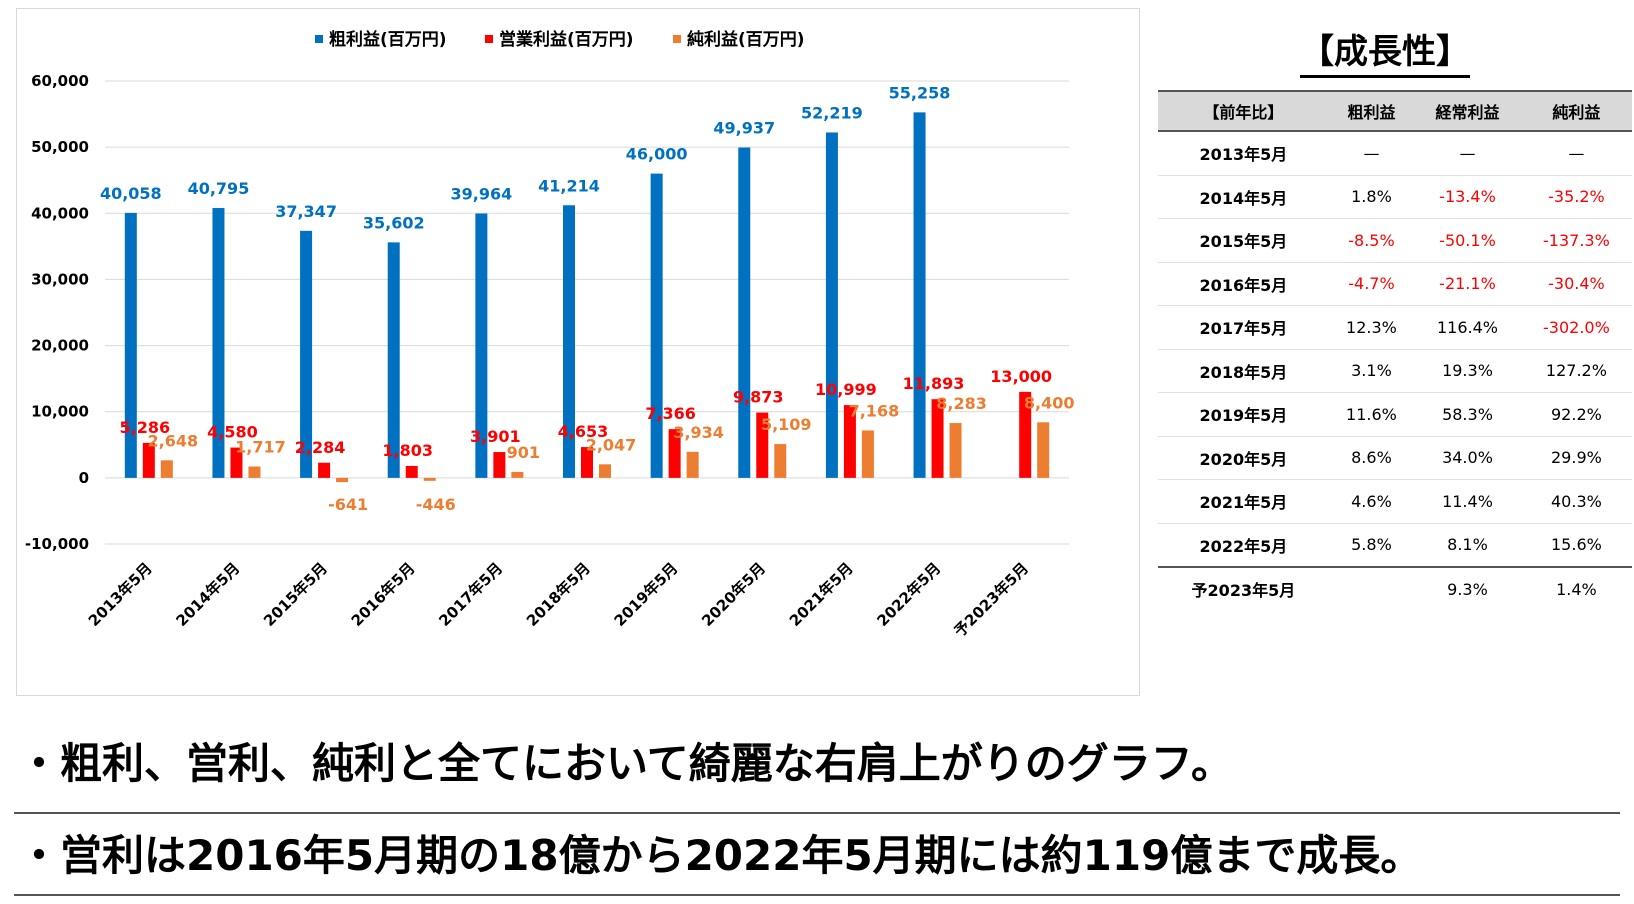  I want to click on data-label: 4,580, so click(232, 432).